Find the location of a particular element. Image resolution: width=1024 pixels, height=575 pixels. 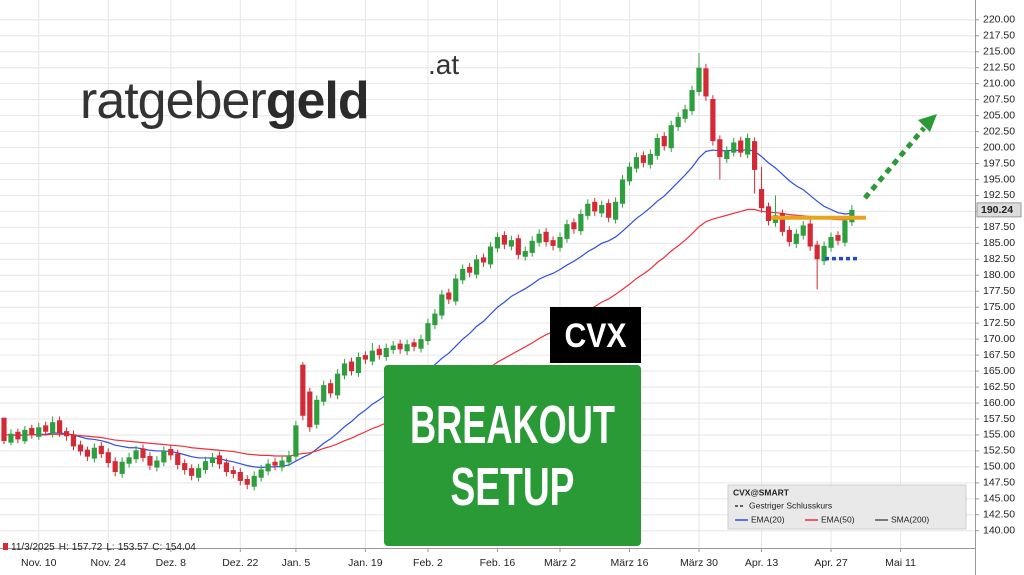

y-tick-label: 157.50 is located at coordinates (999, 419).